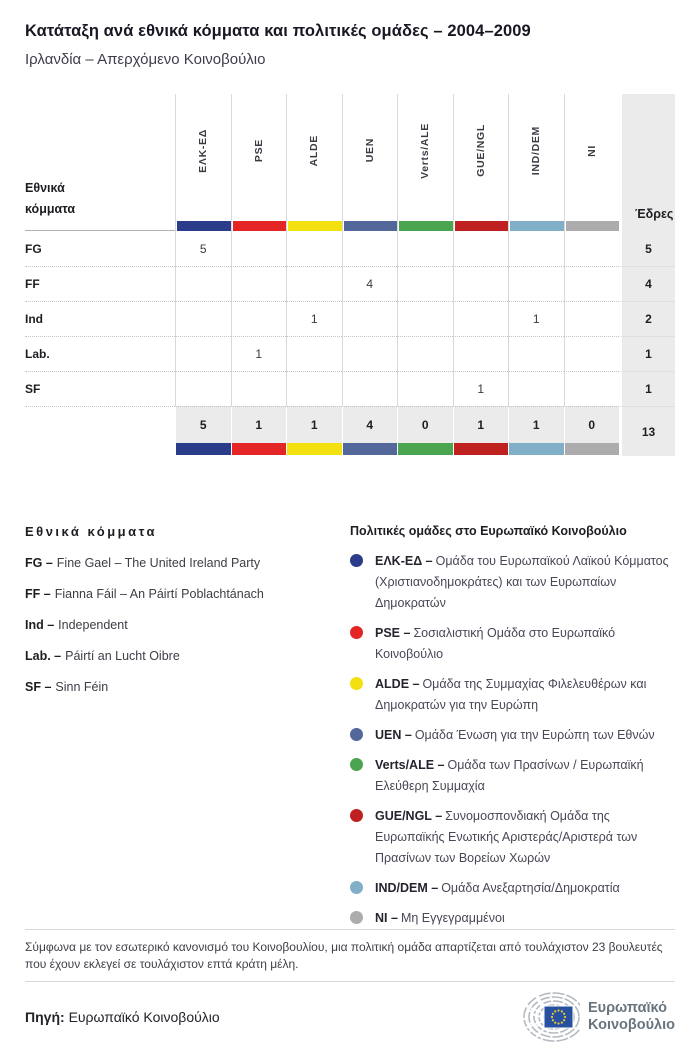  What do you see at coordinates (100, 283) in the screenshot?
I see `row-label-ff: FF` at bounding box center [100, 283].